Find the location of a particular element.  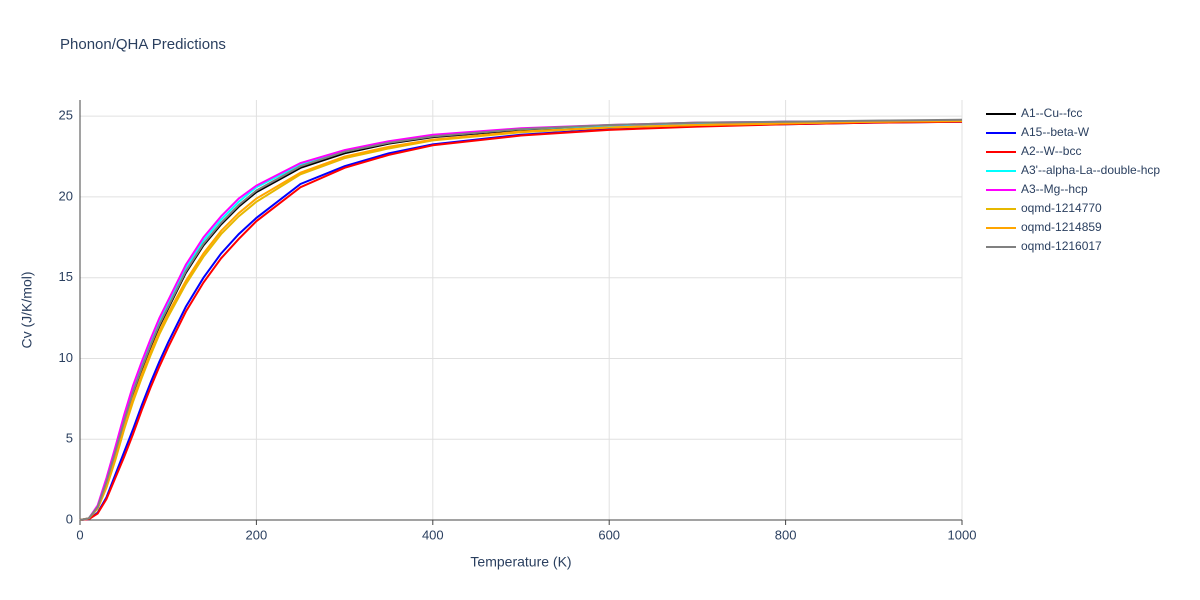

x-tick-label: 600 is located at coordinates (609, 534).